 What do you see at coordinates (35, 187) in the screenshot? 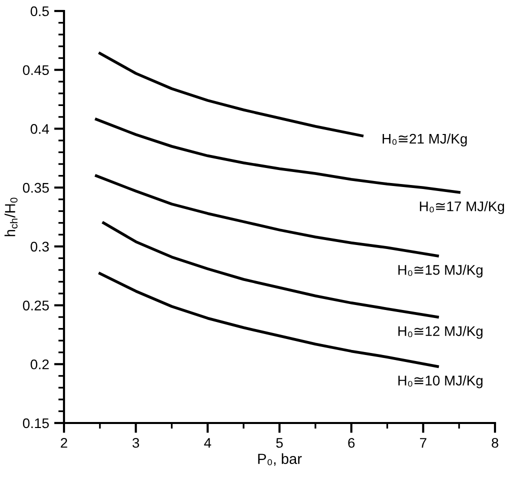
I see `y-tick-label: 0.35` at bounding box center [35, 187].